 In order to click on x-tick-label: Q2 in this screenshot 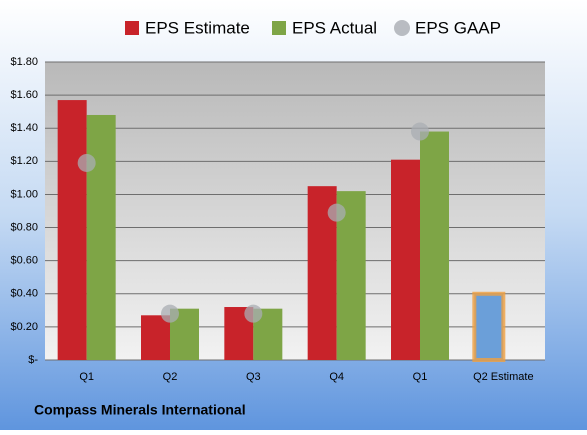, I will do `click(170, 377)`.